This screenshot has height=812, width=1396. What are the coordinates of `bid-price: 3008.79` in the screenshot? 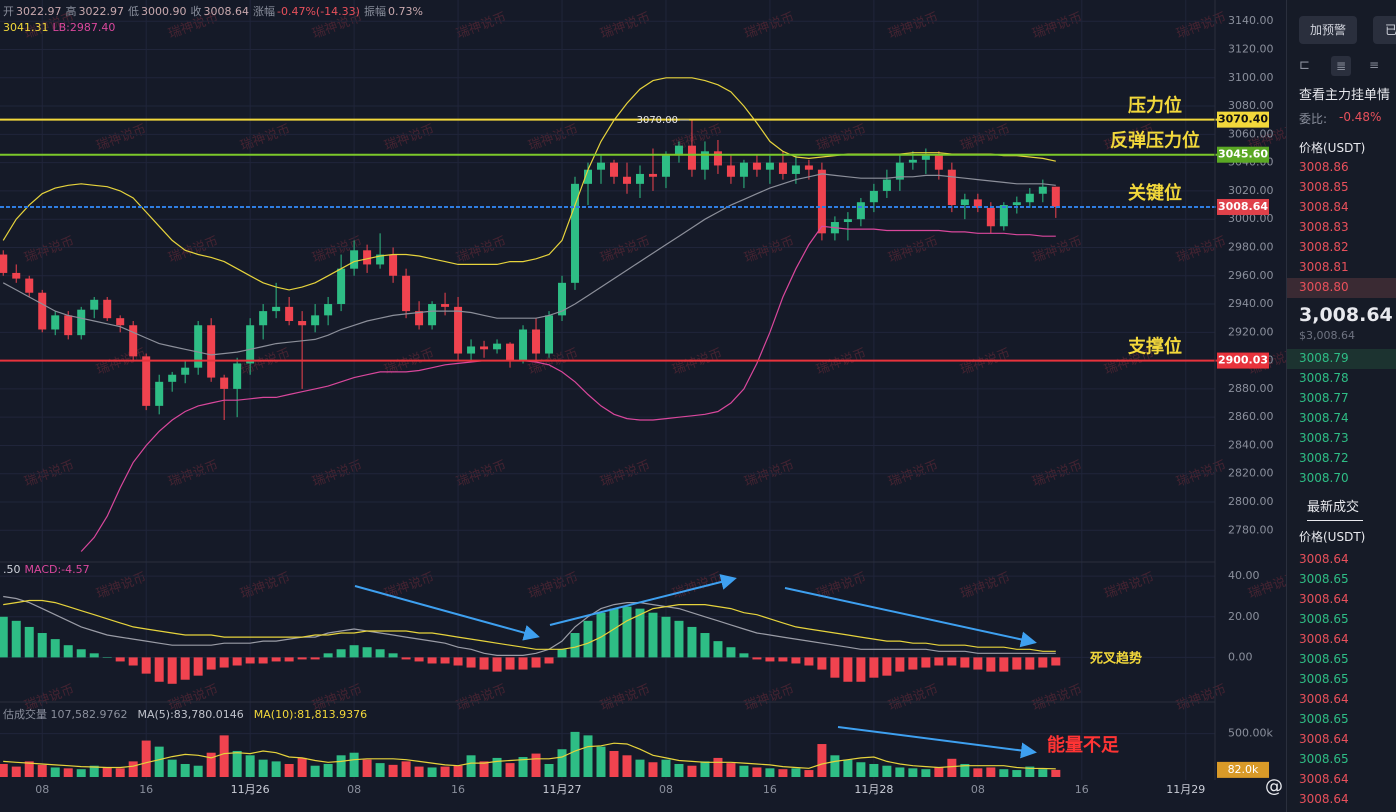 It's located at (1324, 358).